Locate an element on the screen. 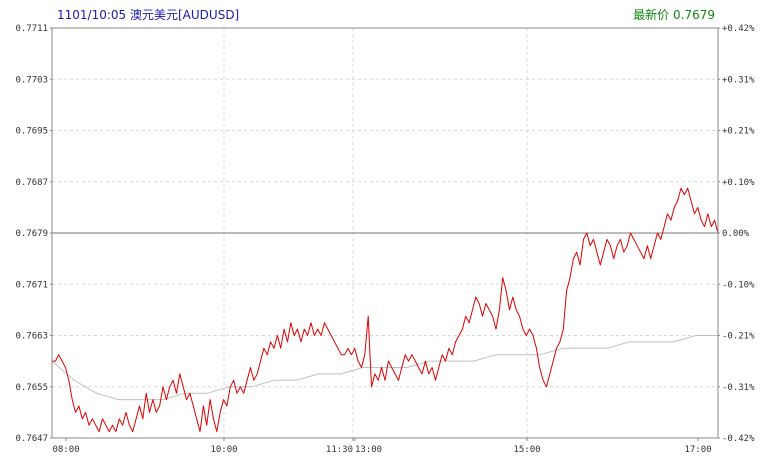  header-datetime: 1101/10:05 is located at coordinates (92, 15).